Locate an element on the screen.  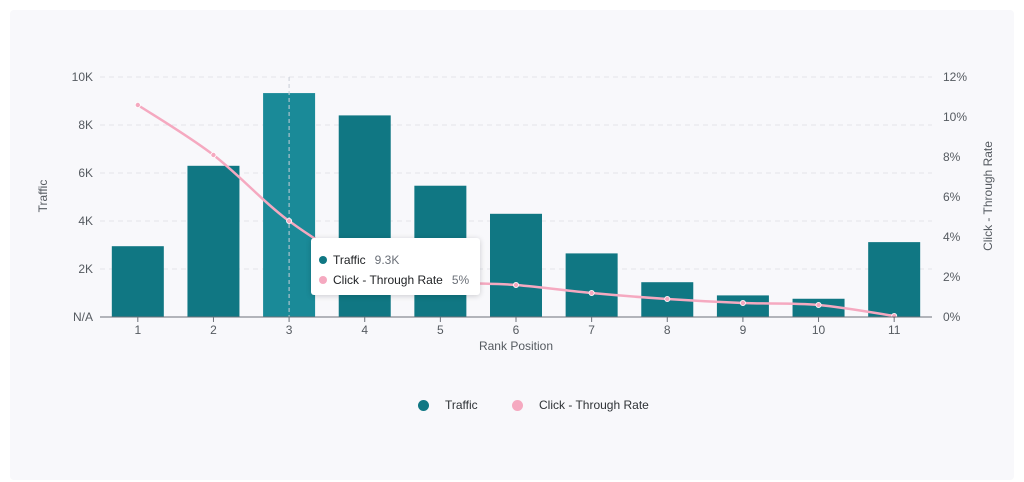
tooltip-ctr-value: 5% is located at coordinates (460, 280).